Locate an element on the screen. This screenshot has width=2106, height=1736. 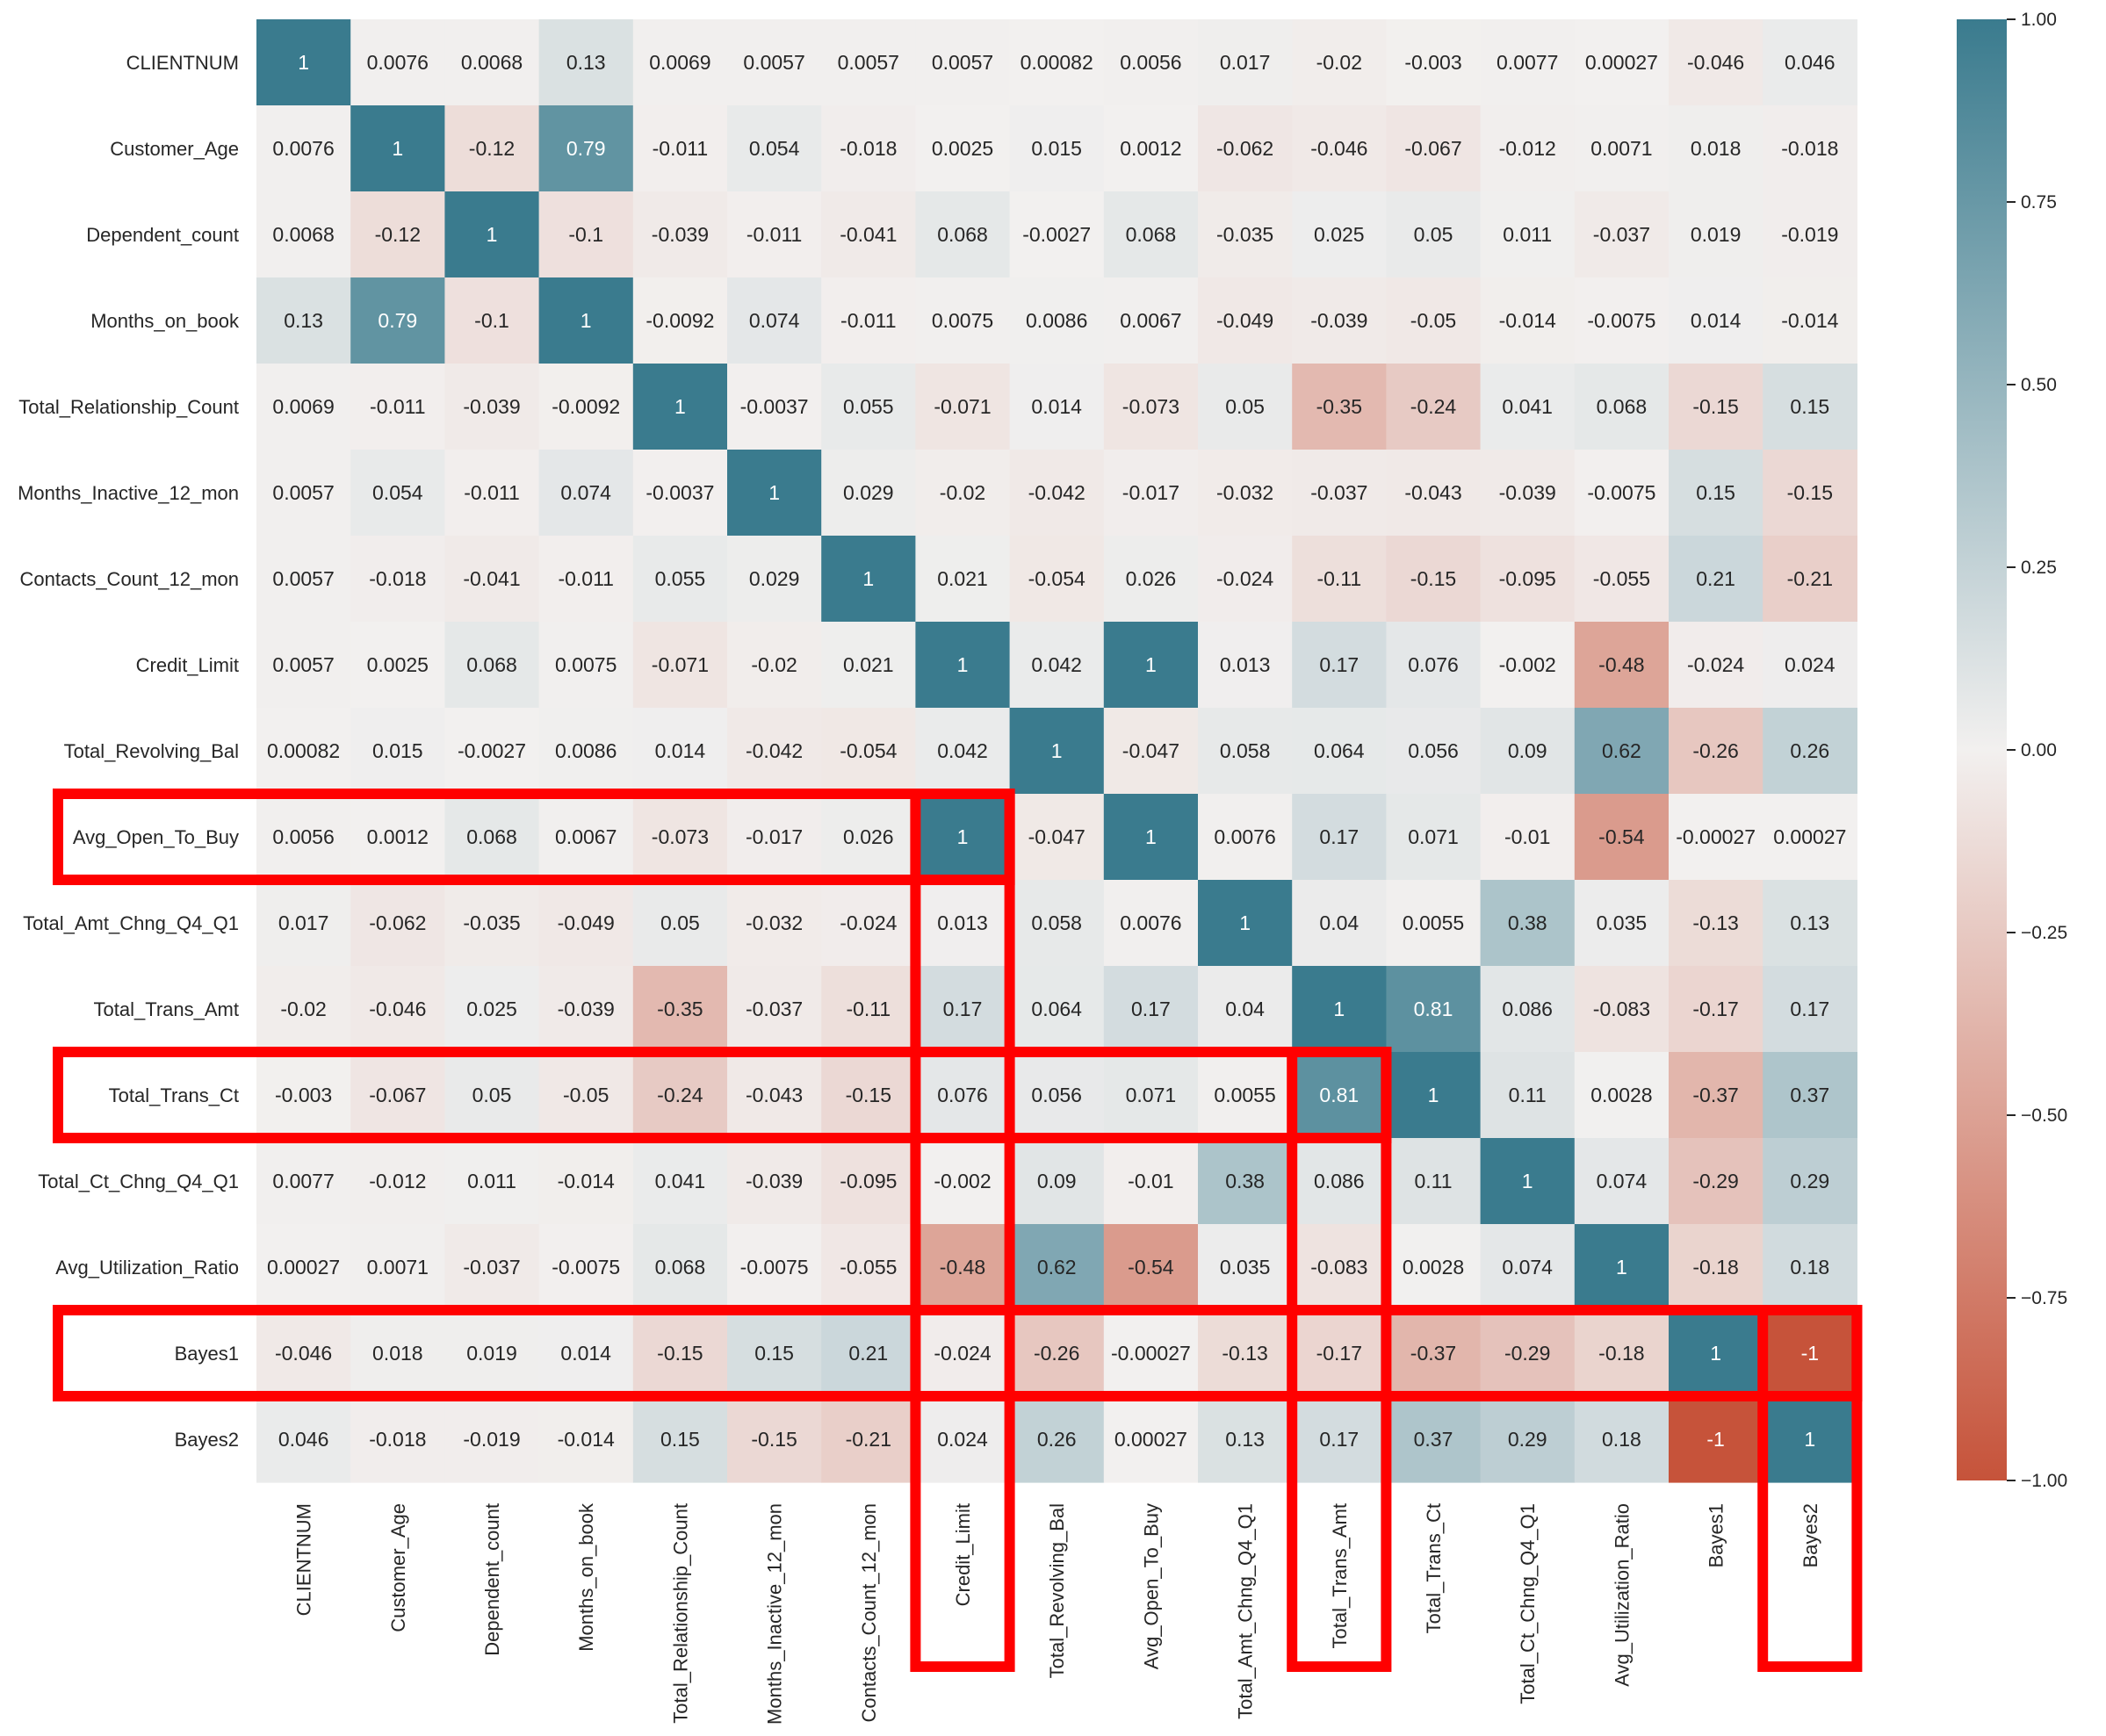
cell-value-label: 0.0077 is located at coordinates (303, 1181).